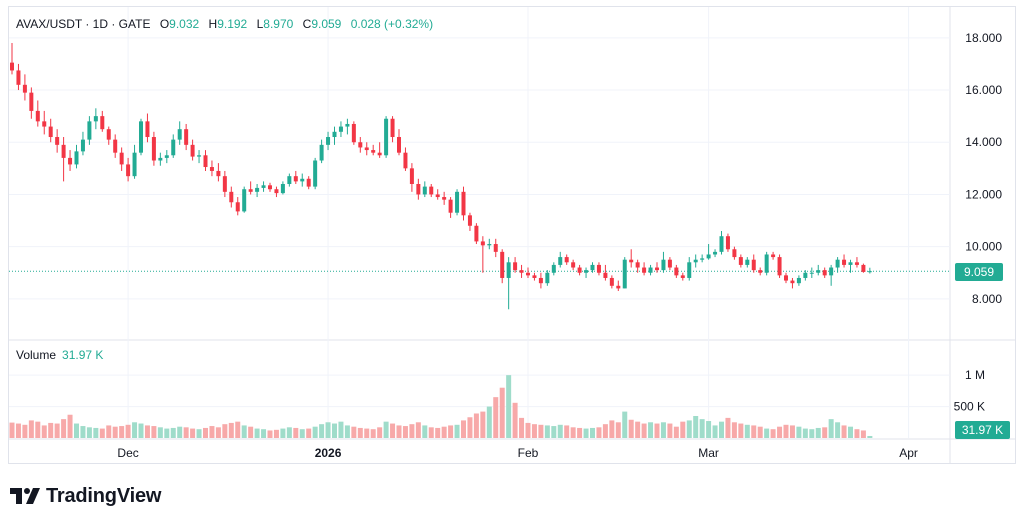  Describe the element at coordinates (85, 496) in the screenshot. I see `tradingview-logo: TradingView` at that location.